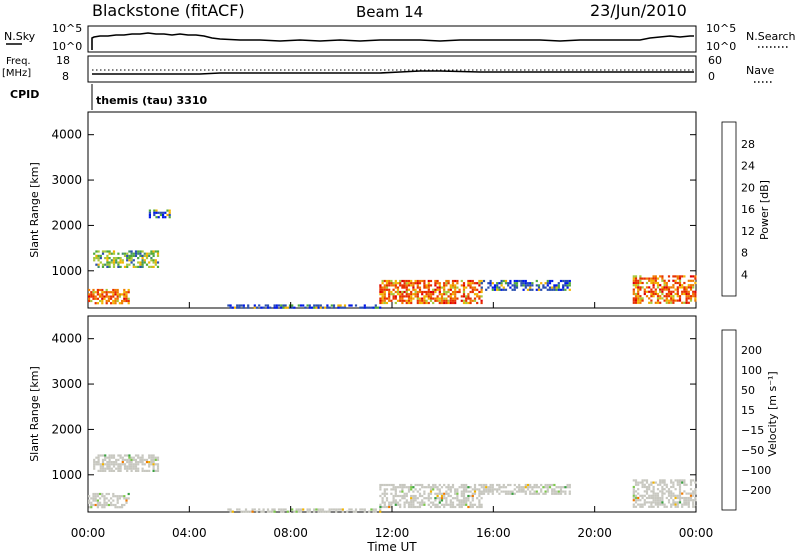 The width and height of the screenshot is (800, 554). I want to click on colorbar-frame, so click(729, 209).